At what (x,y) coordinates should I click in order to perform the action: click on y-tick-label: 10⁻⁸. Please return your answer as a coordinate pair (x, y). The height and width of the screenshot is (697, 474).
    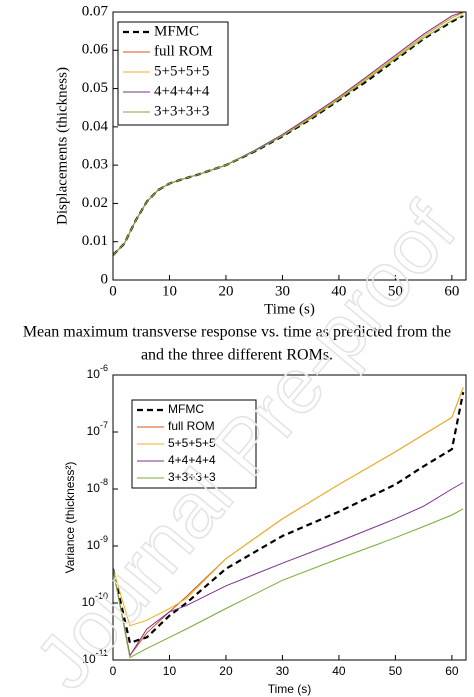
    Looking at the image, I should click on (97, 486).